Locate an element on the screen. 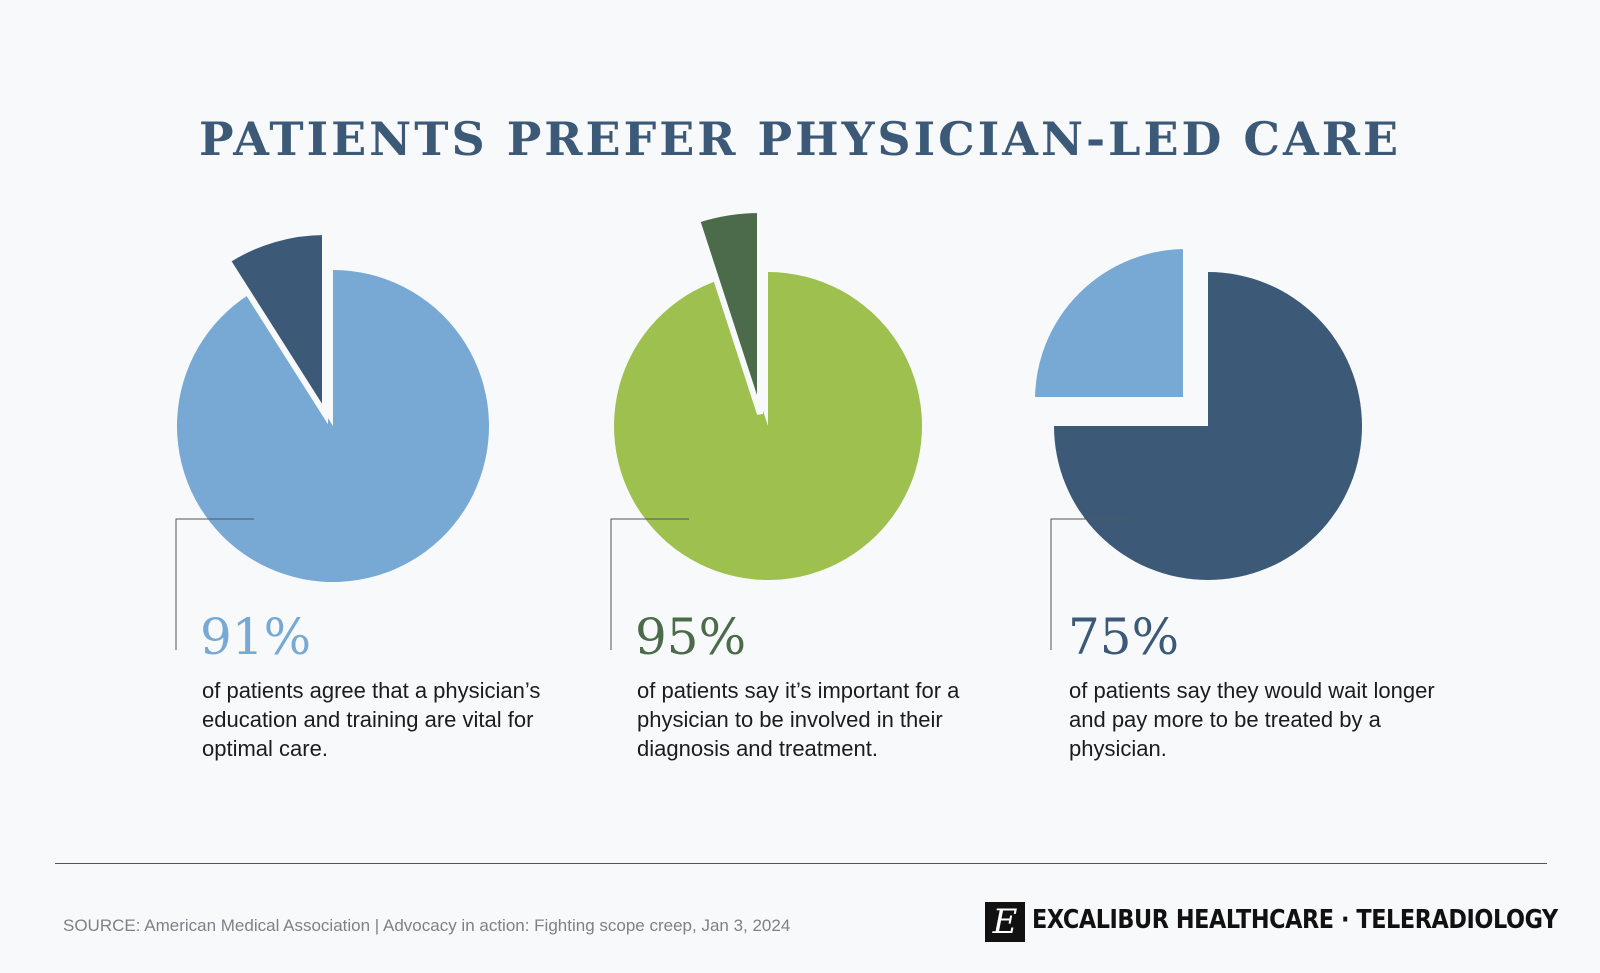 The height and width of the screenshot is (973, 1600). excalibur-logo-icon: E is located at coordinates (1005, 922).